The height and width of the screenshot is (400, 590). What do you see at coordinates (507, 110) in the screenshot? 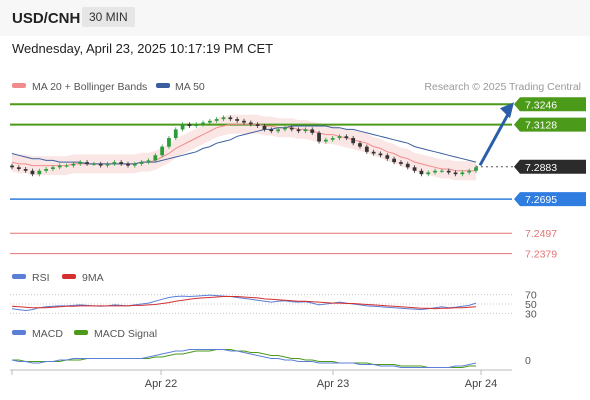
I see `forecast-arrow-head` at bounding box center [507, 110].